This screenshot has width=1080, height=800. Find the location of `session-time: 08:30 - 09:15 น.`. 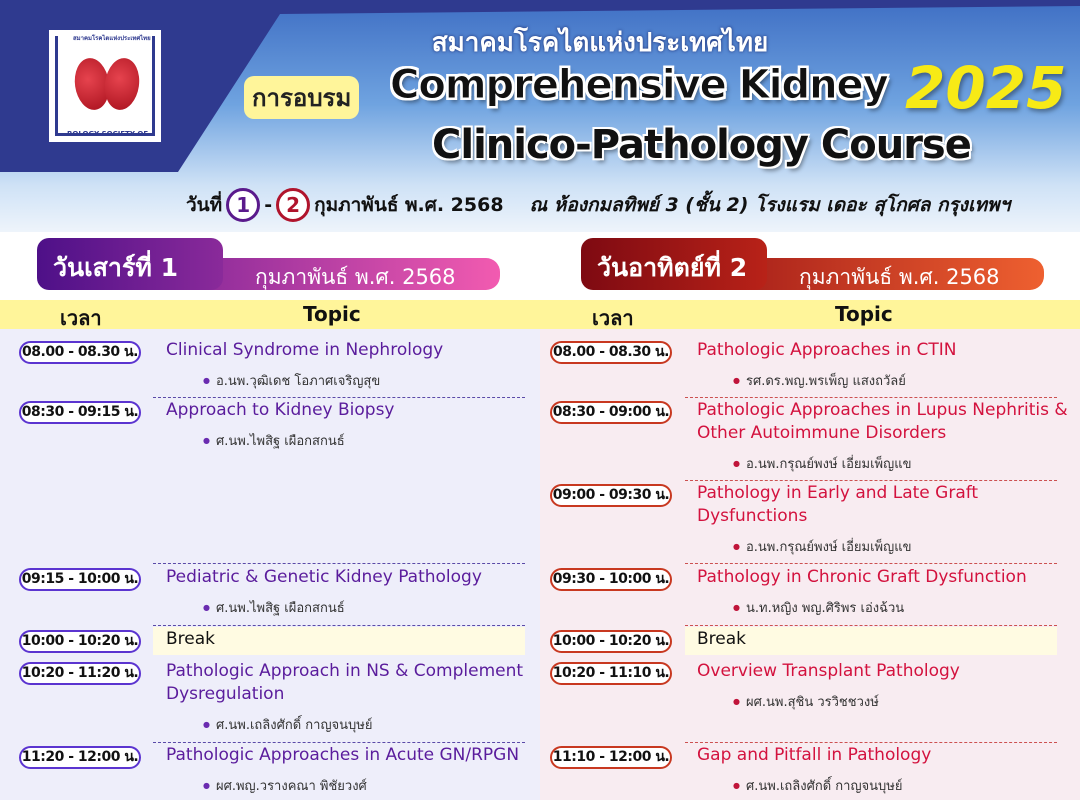

session-time: 08:30 - 09:15 น. is located at coordinates (80, 412).